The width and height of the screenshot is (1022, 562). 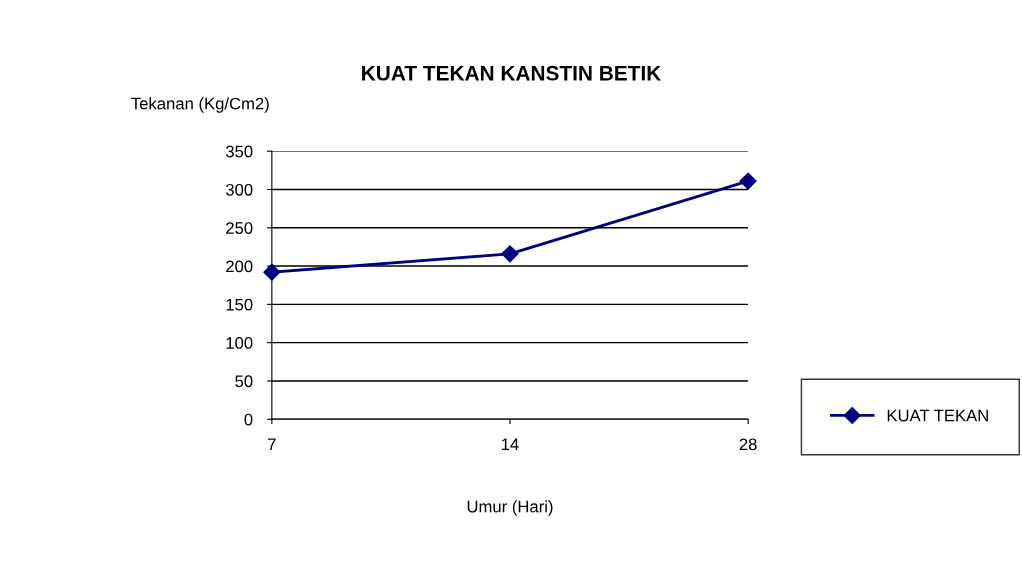 I want to click on y-tick-label: 50, so click(x=244, y=381).